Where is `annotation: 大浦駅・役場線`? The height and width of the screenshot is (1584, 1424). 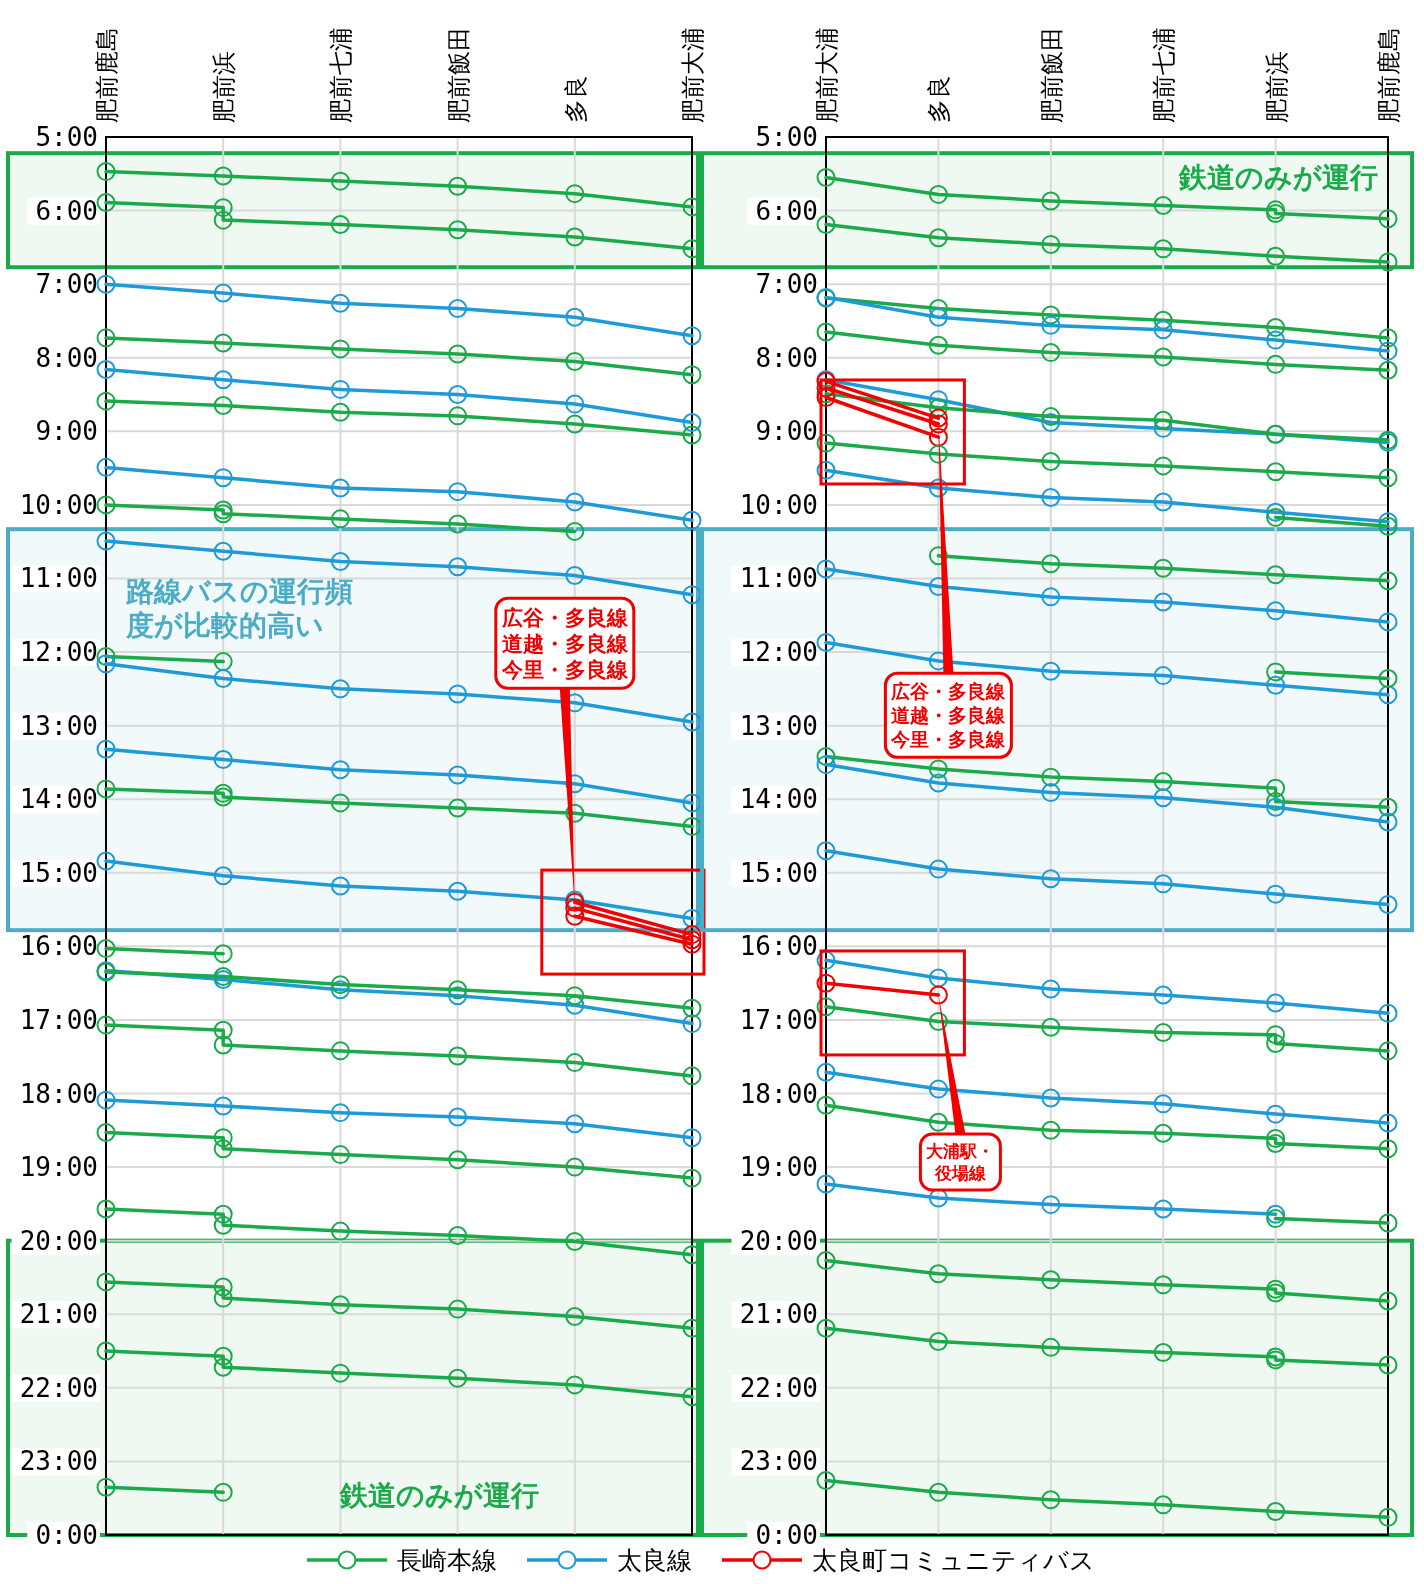
annotation: 大浦駅・役場線 is located at coordinates (960, 1161).